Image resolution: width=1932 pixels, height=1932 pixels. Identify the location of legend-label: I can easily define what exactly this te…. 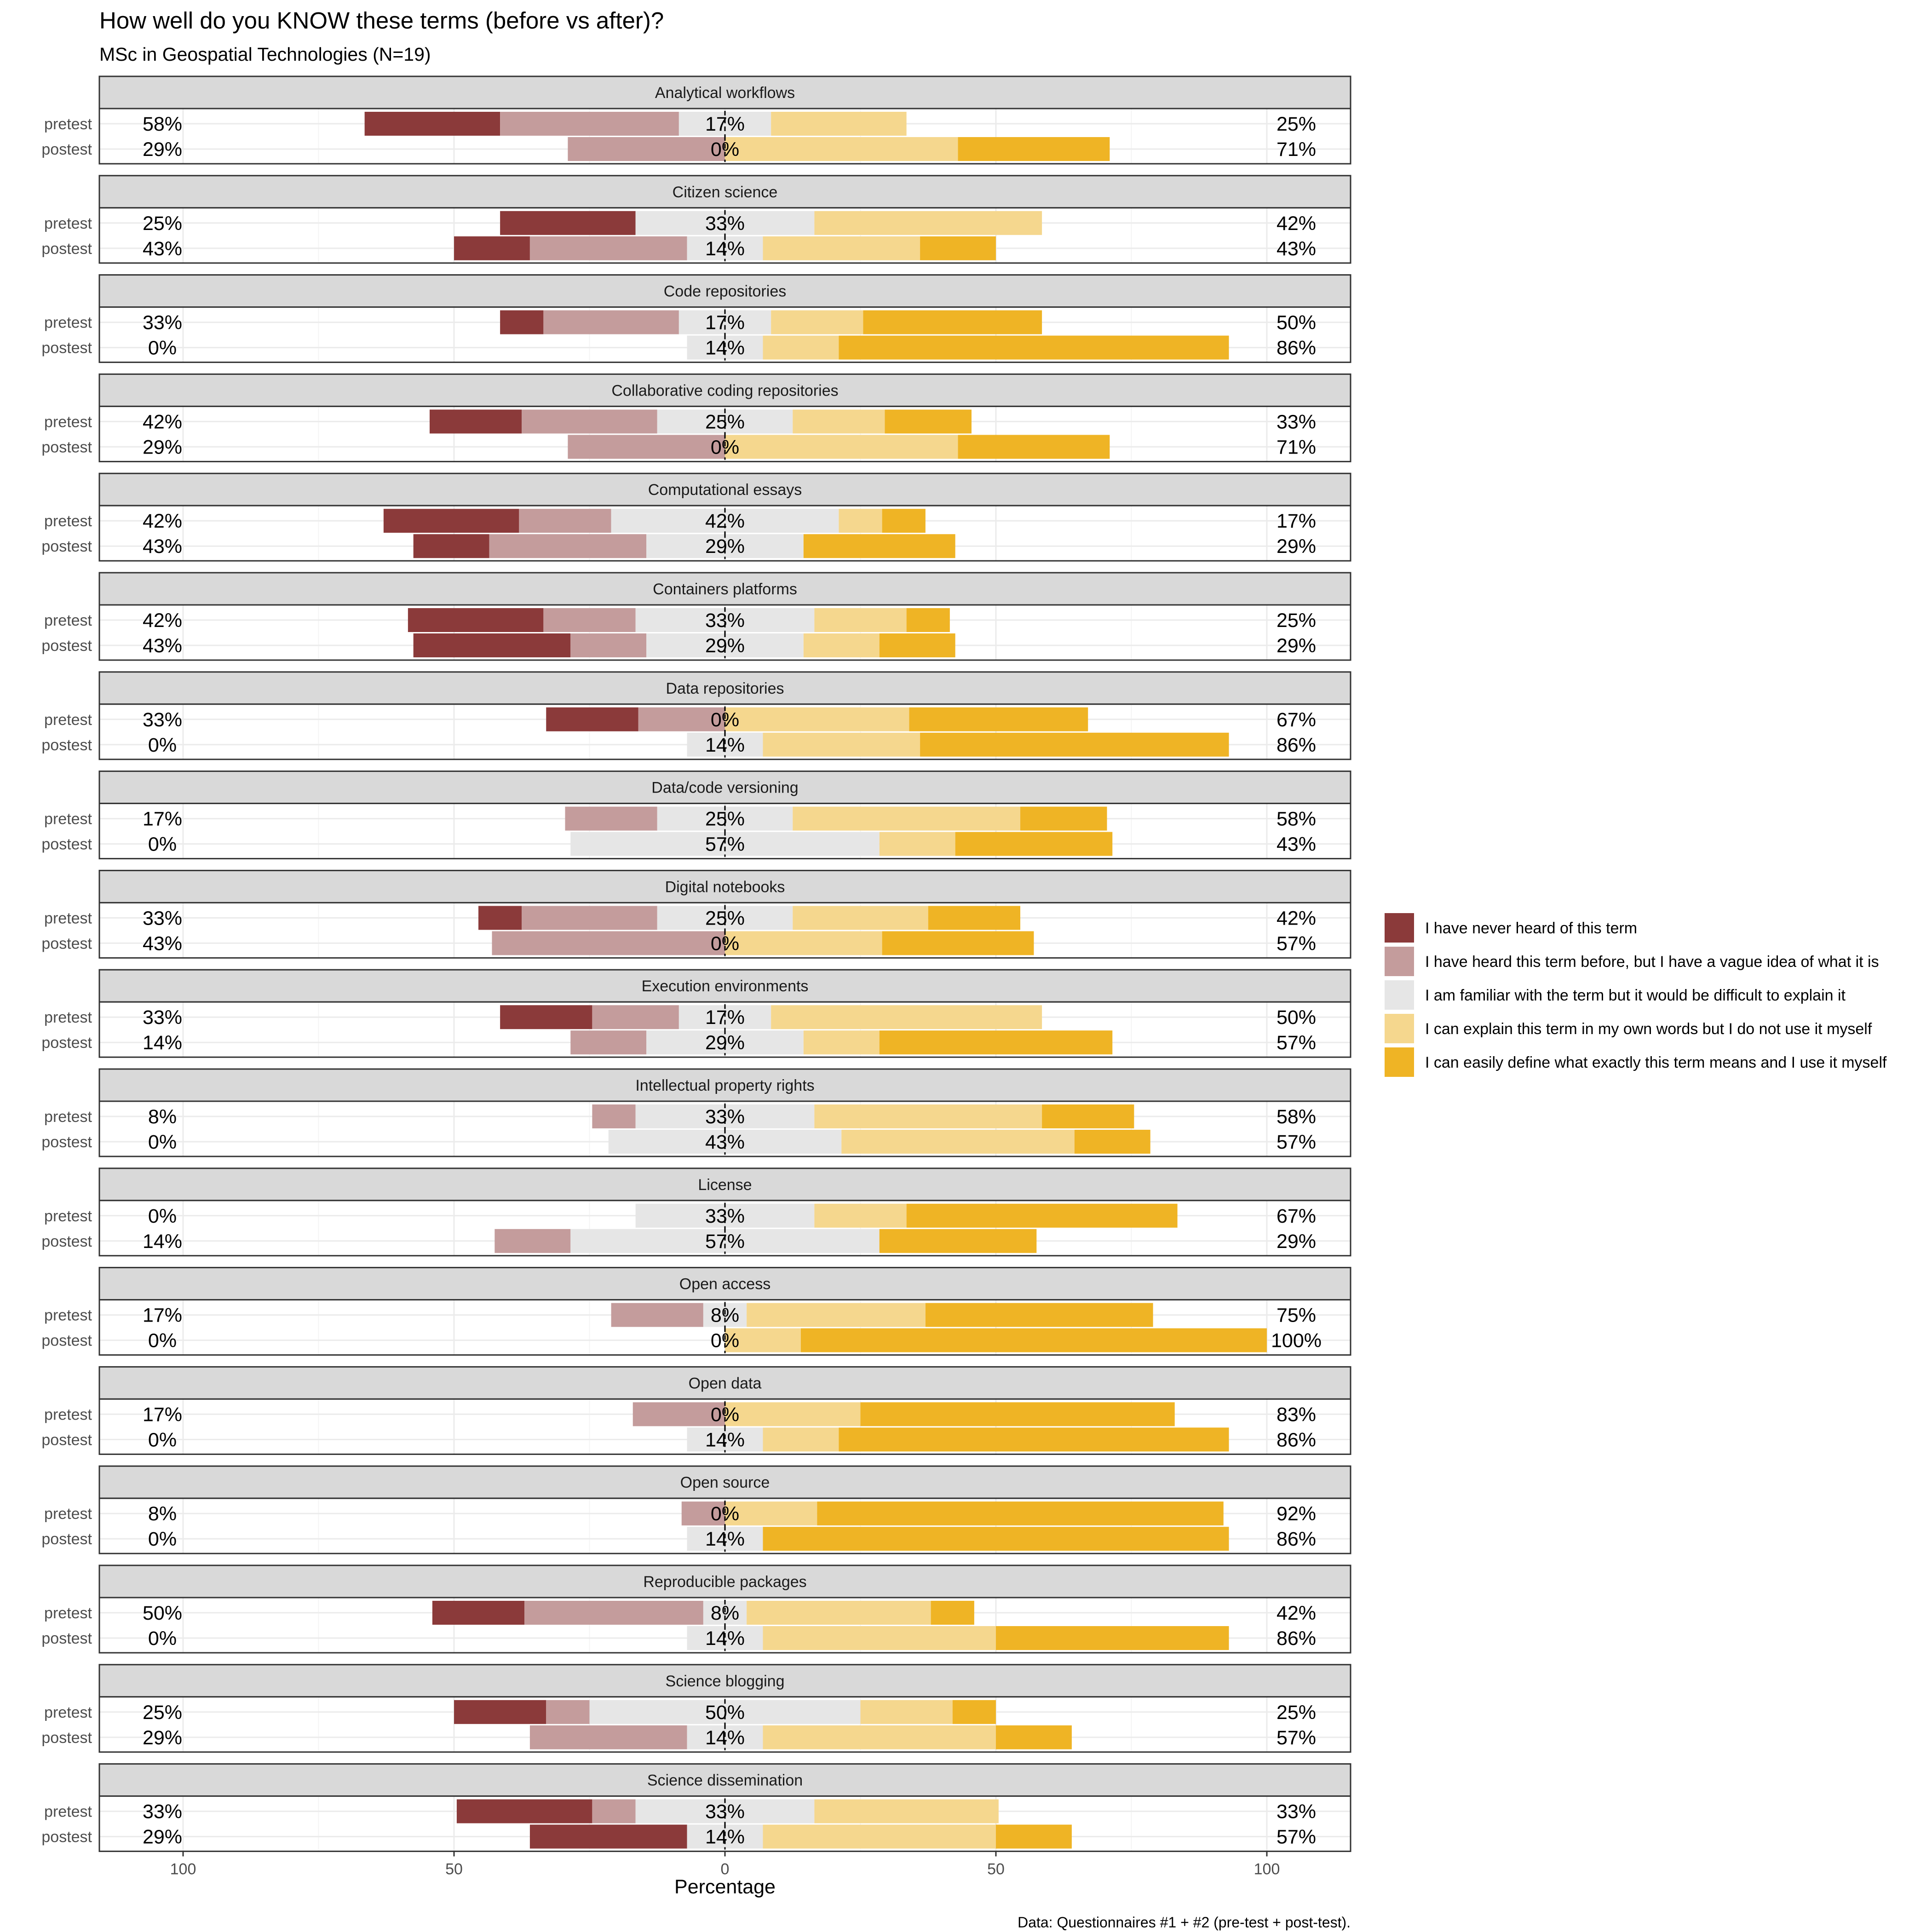
(1656, 1062).